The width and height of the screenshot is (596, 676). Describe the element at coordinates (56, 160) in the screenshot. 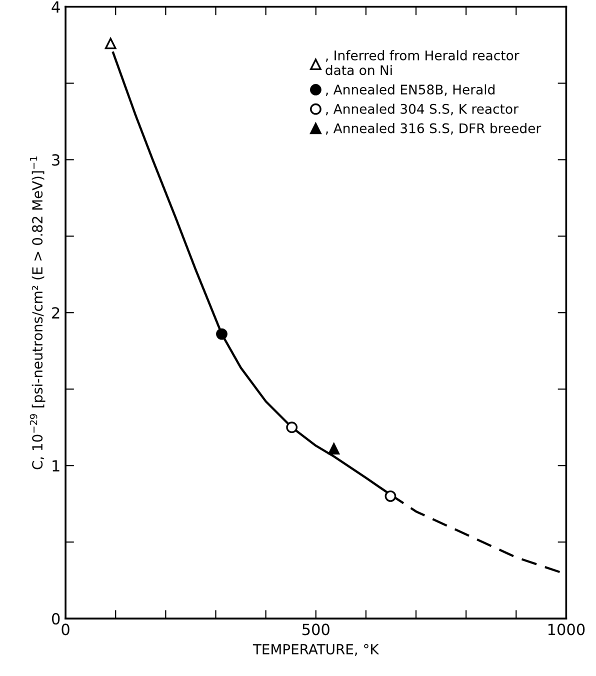

I see `y-tick-label: 3` at that location.